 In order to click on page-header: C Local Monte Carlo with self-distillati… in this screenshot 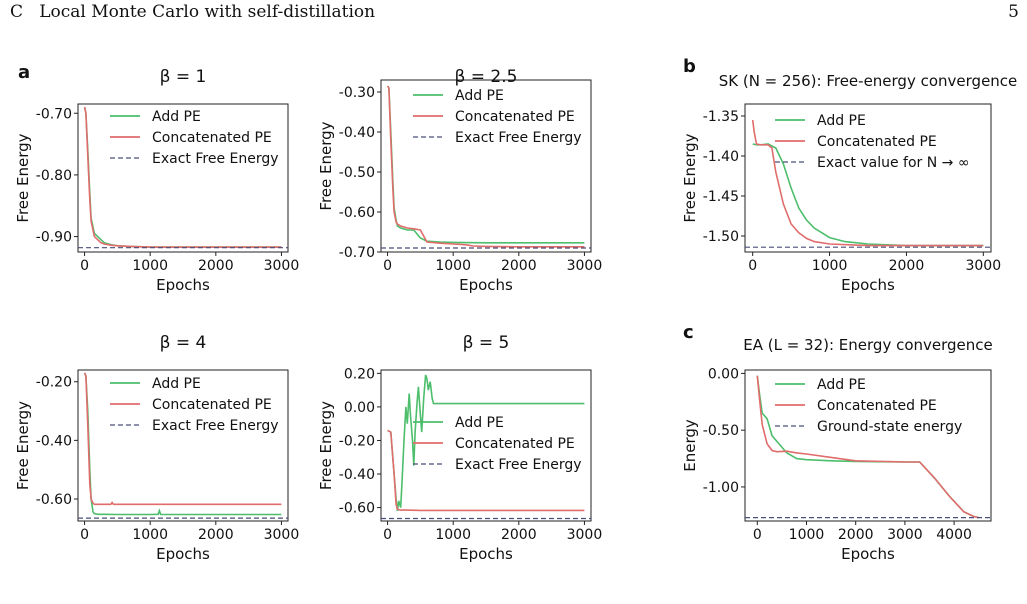, I will do `click(513, 20)`.